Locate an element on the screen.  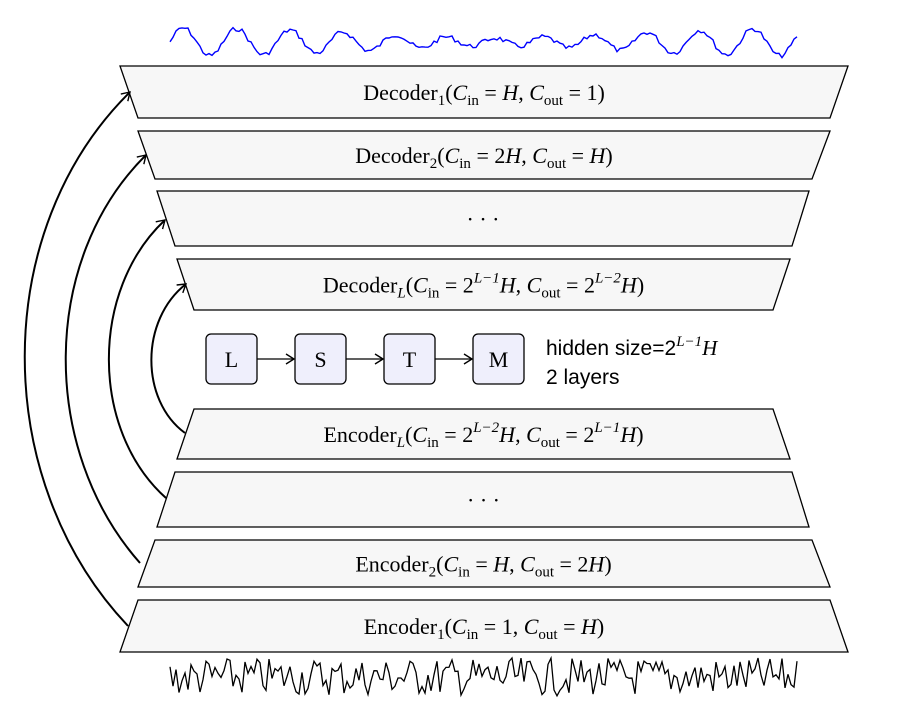
decoder-L-block: DecoderL(Cin = 2L−1H, Cout = 2L−2H) is located at coordinates (483, 284).